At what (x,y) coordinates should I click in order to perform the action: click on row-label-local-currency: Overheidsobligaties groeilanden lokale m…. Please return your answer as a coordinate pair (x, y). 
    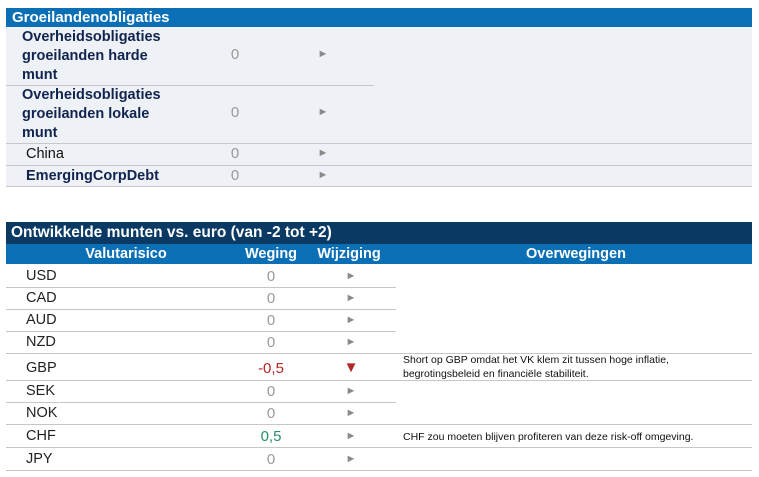
    Looking at the image, I should click on (91, 114).